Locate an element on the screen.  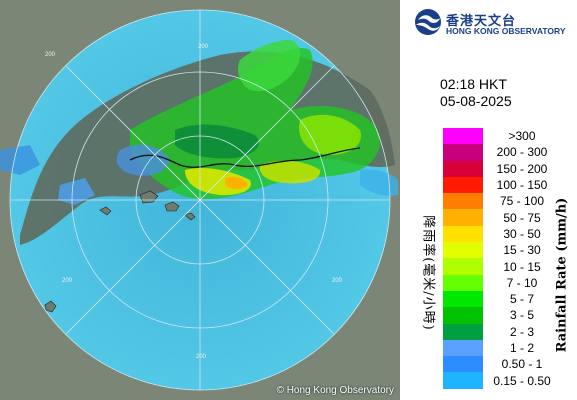
range-label-west: 200 is located at coordinates (67, 281).